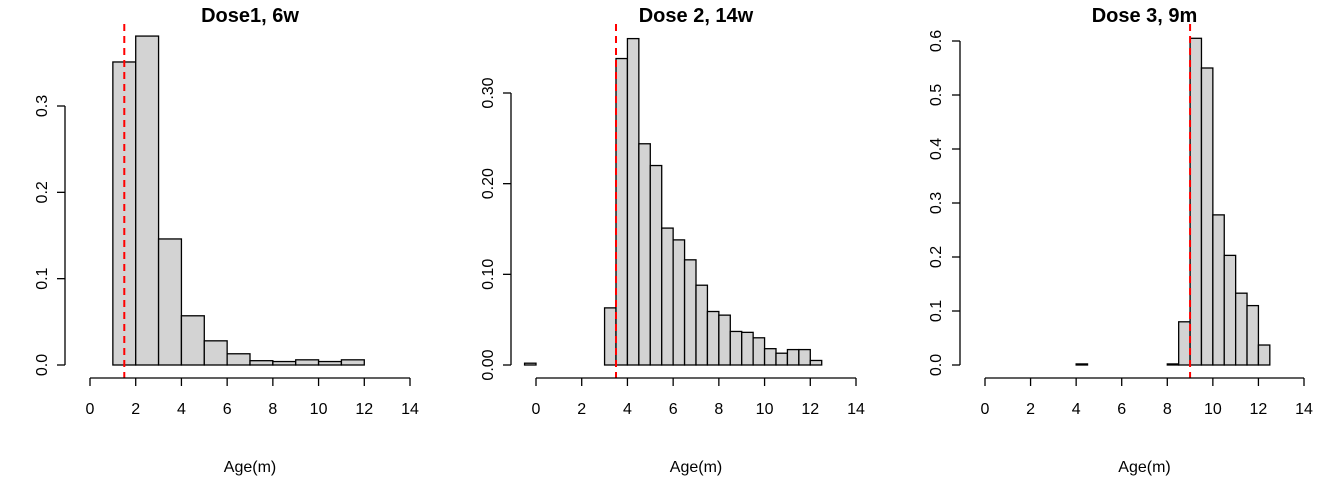 This screenshot has width=1344, height=480. I want to click on y-tick-label: 0.20, so click(488, 183).